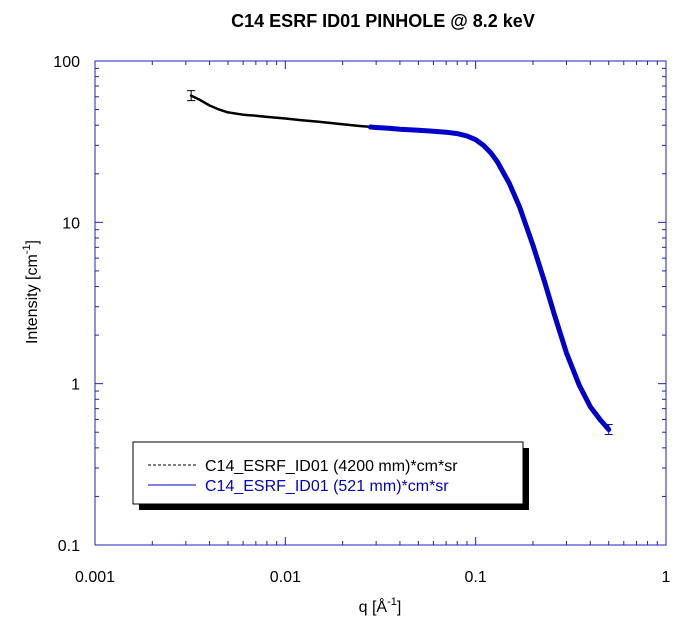 Image resolution: width=680 pixels, height=624 pixels. I want to click on legend-box, so click(328, 473).